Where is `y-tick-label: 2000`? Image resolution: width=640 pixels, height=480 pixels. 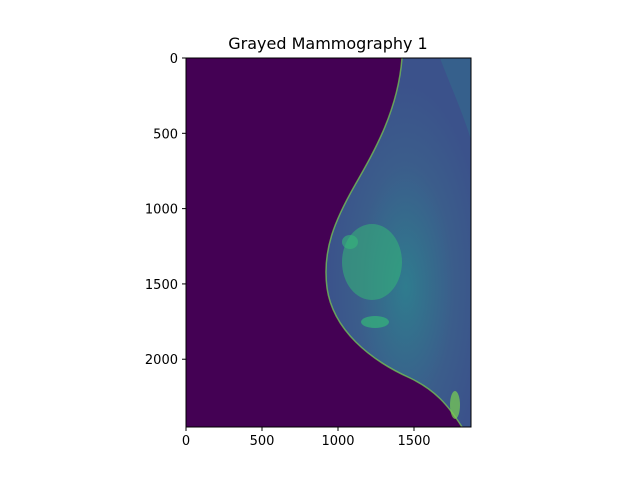
y-tick-label: 2000 is located at coordinates (161, 360).